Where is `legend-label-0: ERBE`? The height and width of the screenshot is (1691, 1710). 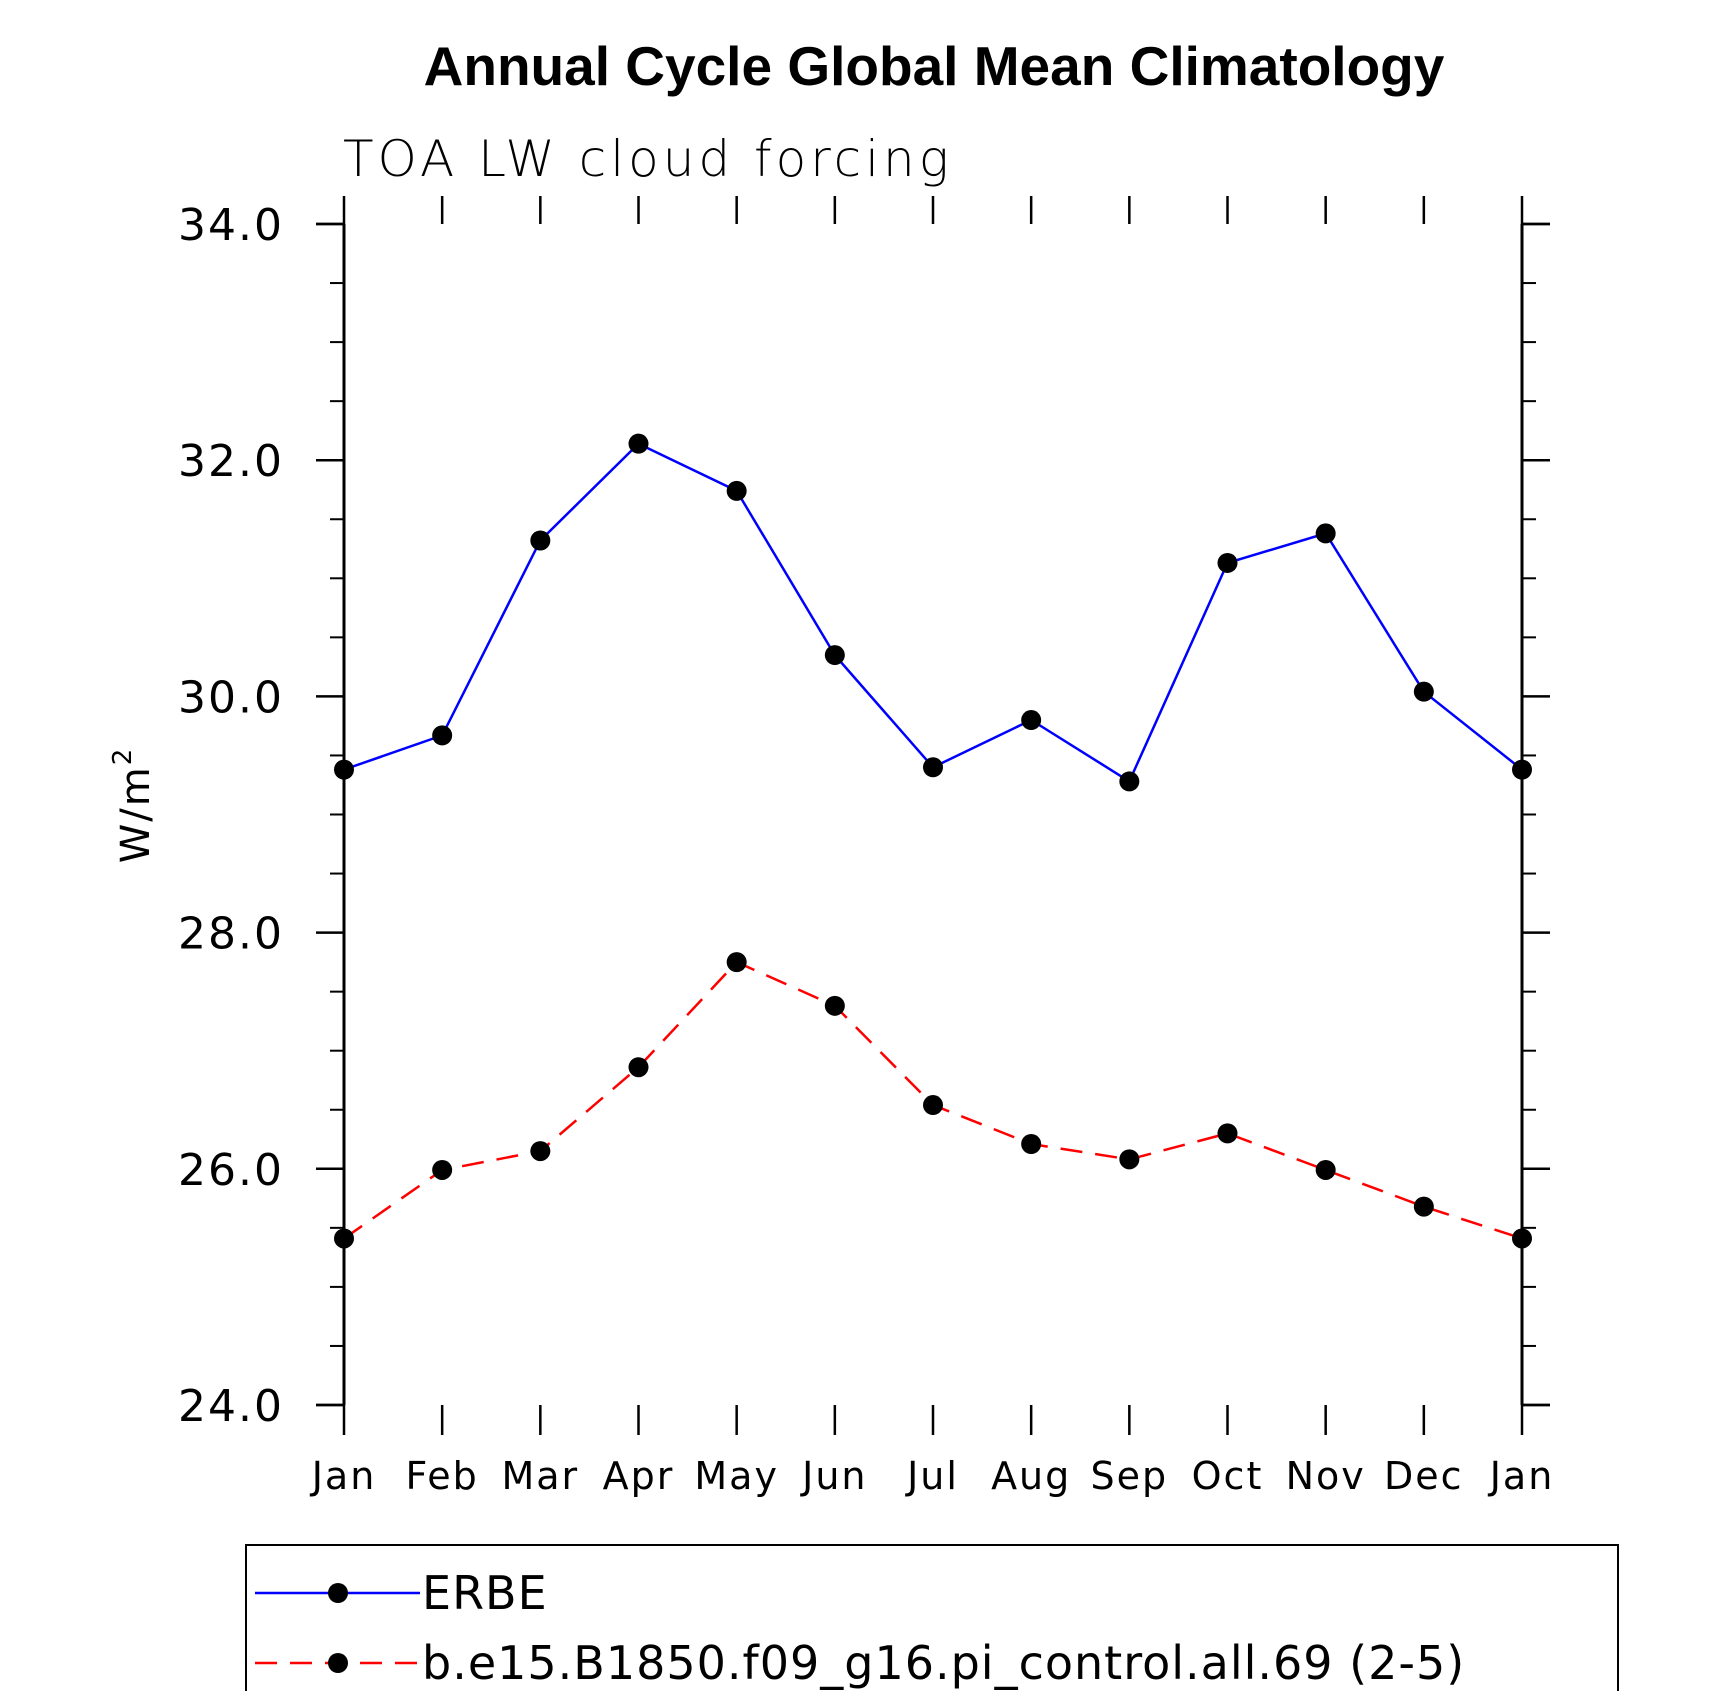 legend-label-0: ERBE is located at coordinates (485, 1593).